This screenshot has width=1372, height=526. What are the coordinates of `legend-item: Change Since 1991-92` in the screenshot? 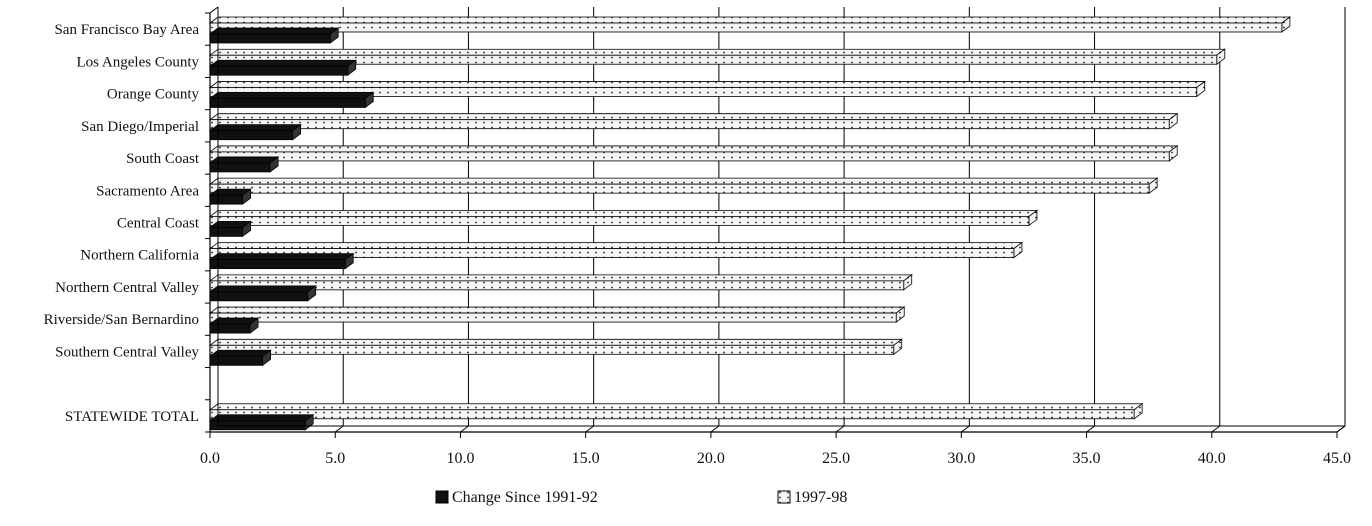 It's located at (516, 497).